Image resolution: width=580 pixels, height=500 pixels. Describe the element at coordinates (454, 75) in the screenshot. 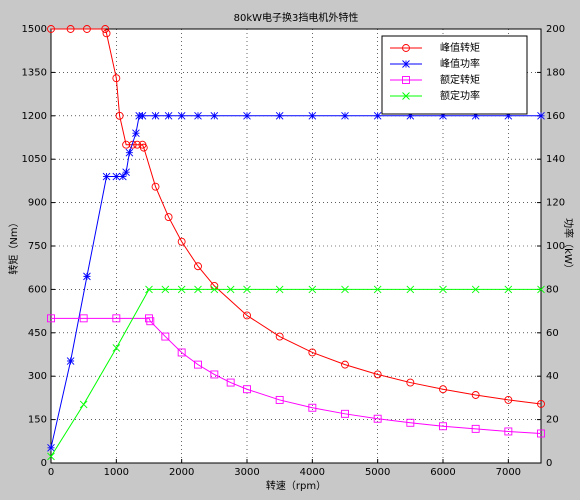

I see `legend-box` at that location.